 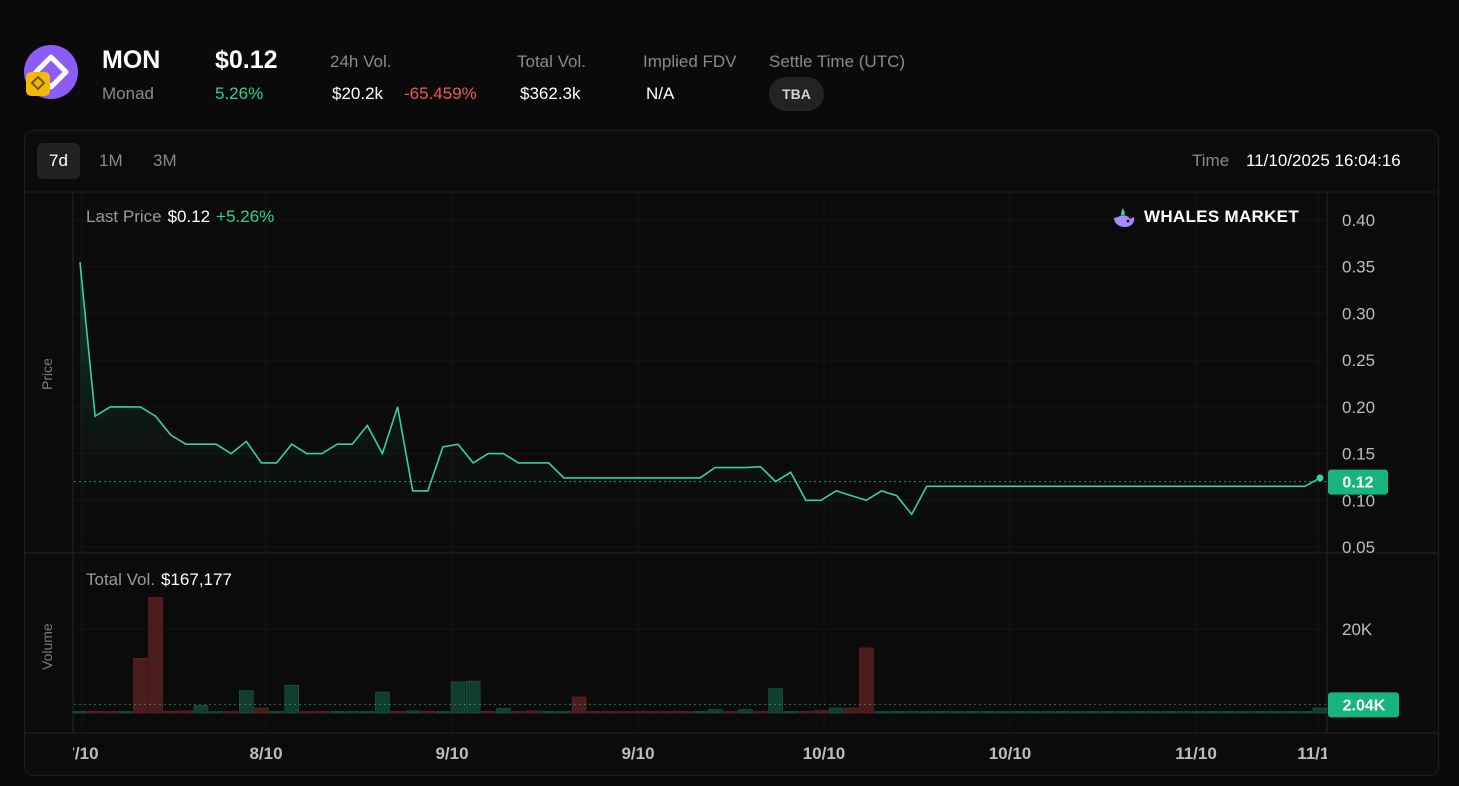 What do you see at coordinates (58, 161) in the screenshot?
I see `tab-7d: 7d` at bounding box center [58, 161].